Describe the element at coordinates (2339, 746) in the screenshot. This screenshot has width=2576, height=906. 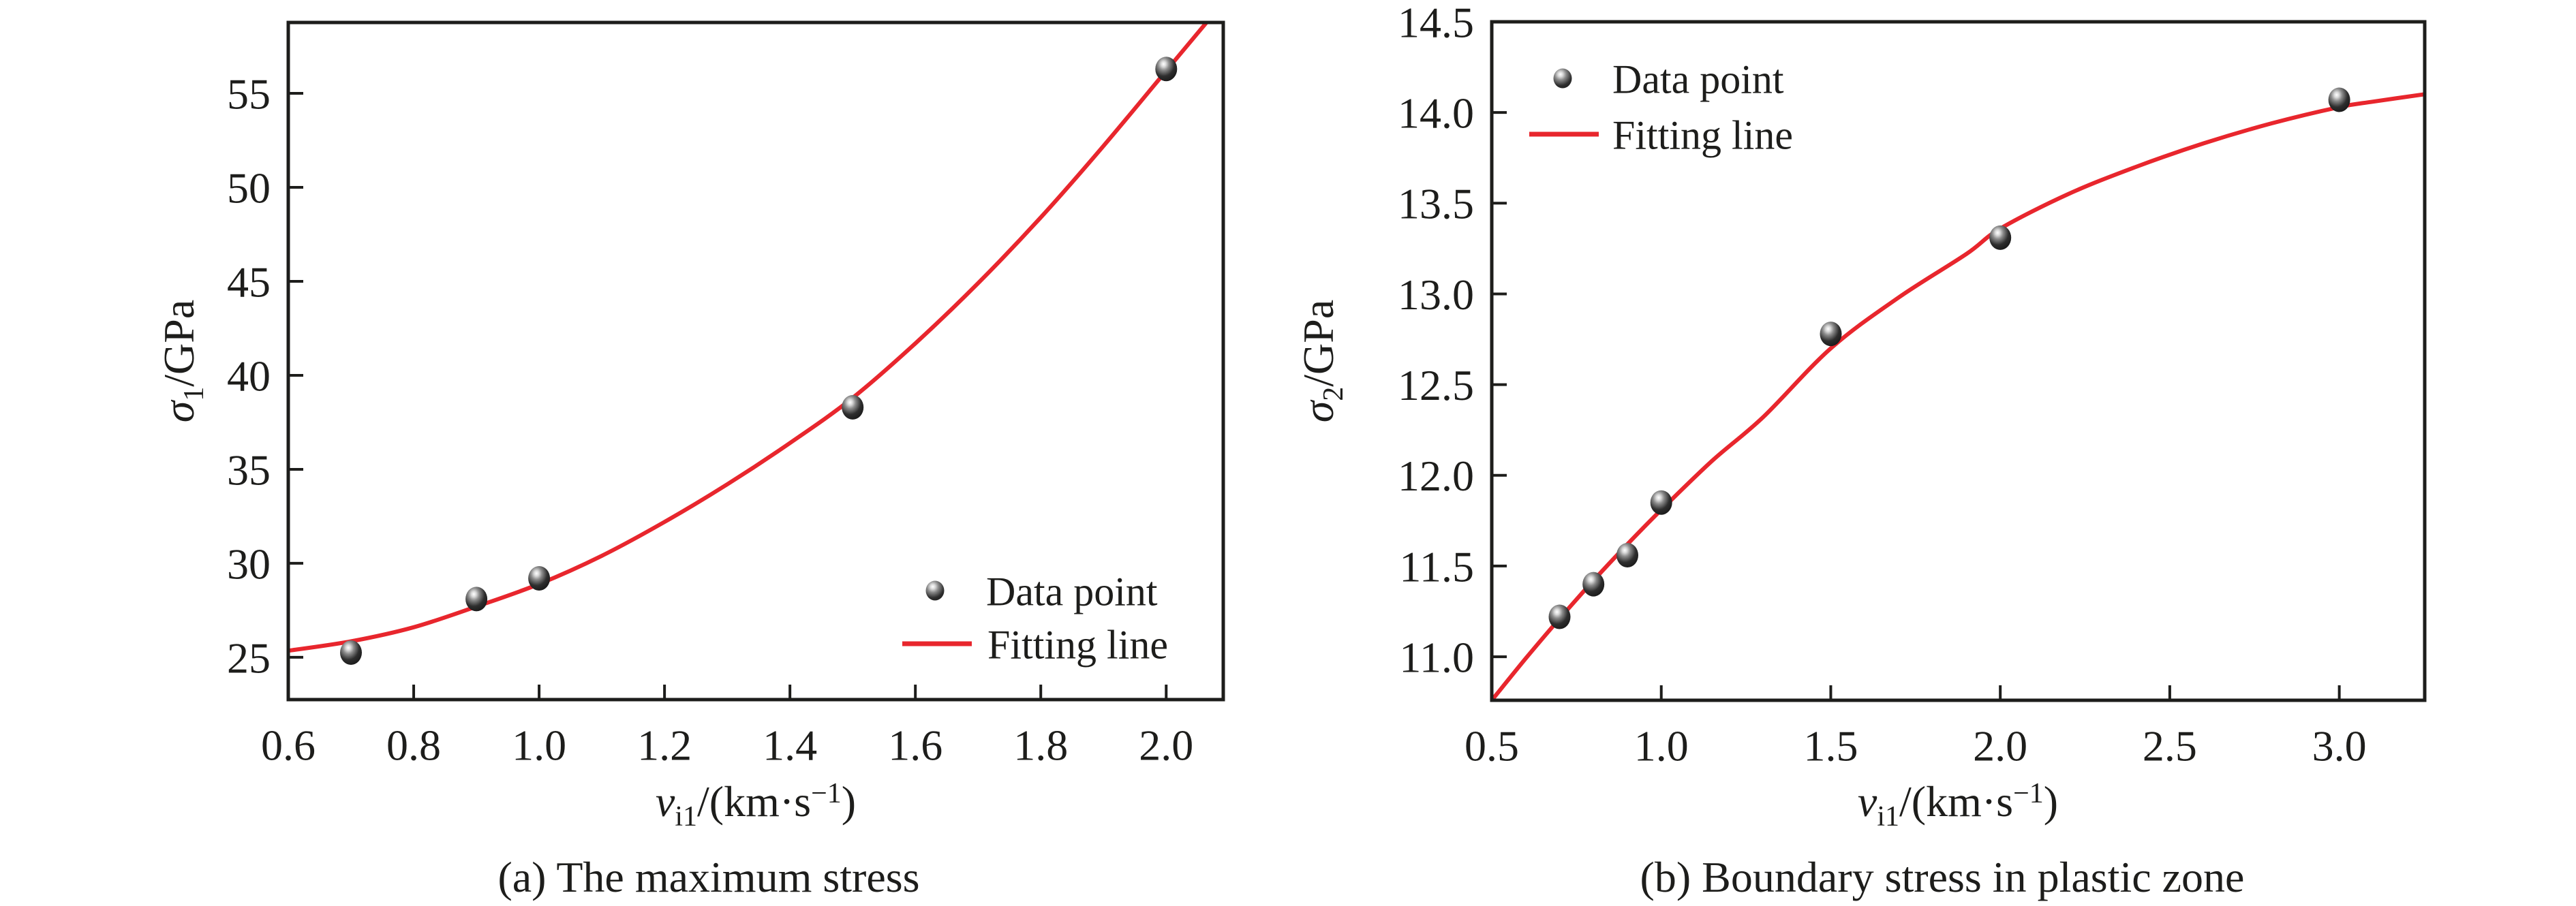
I see `x-tick-label: 3.0` at that location.